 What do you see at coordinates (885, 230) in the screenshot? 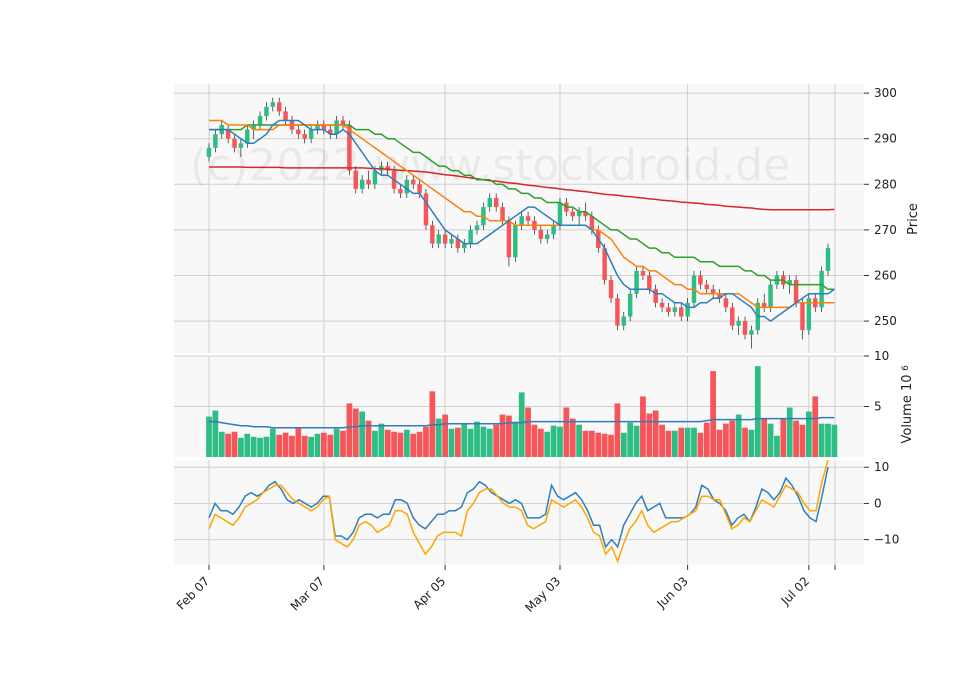
I see `y-tick-label: 270` at bounding box center [885, 230].